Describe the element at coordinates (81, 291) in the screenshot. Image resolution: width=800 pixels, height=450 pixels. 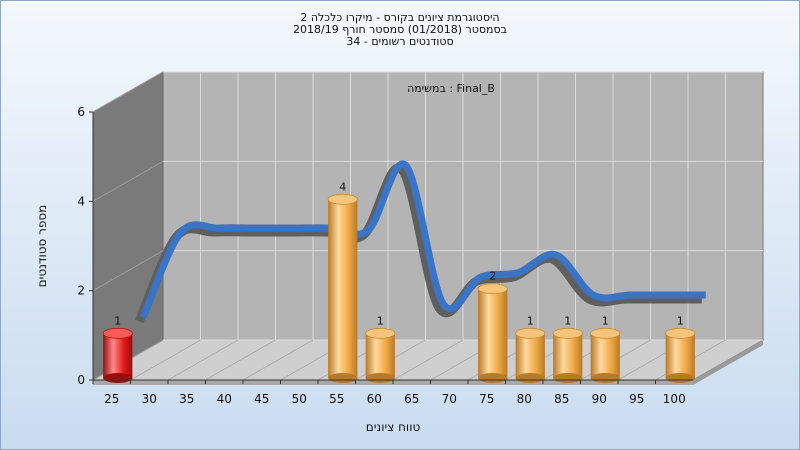
I see `y-tick-label: 2` at that location.